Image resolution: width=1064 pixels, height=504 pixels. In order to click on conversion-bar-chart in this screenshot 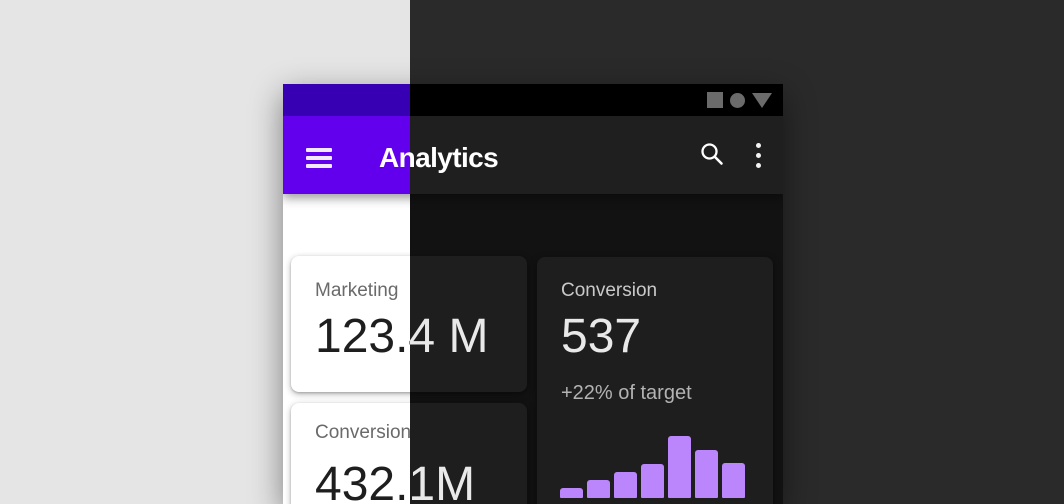, I will do `click(652, 467)`.